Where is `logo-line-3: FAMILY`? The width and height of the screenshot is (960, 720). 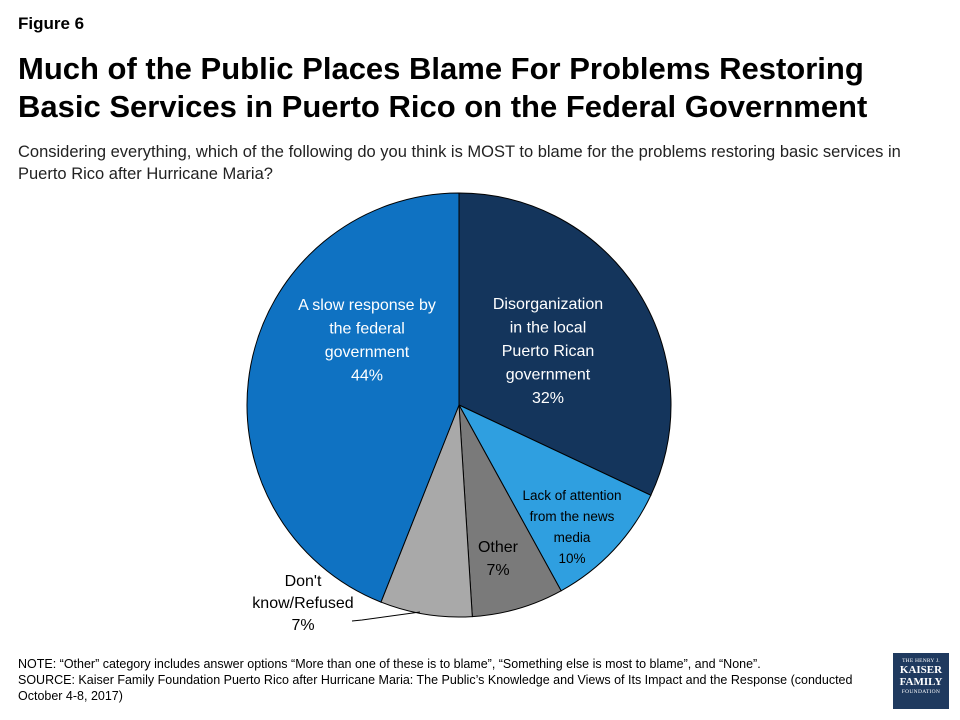
logo-line-3: FAMILY is located at coordinates (921, 682).